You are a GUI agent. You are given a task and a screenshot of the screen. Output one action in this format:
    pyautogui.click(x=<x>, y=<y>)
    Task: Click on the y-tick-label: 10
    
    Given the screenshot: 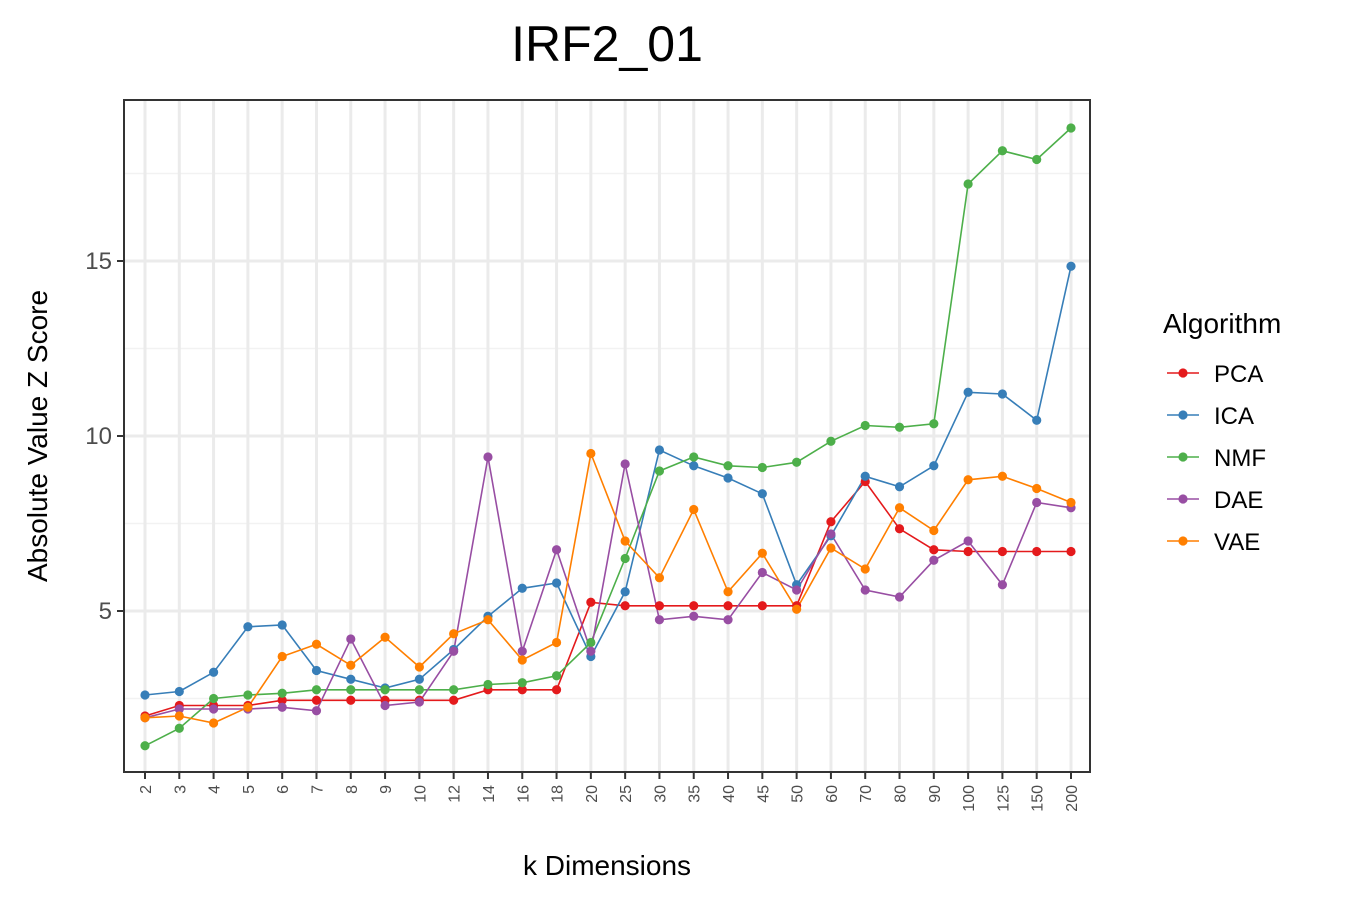 What is the action you would take?
    pyautogui.click(x=98, y=436)
    